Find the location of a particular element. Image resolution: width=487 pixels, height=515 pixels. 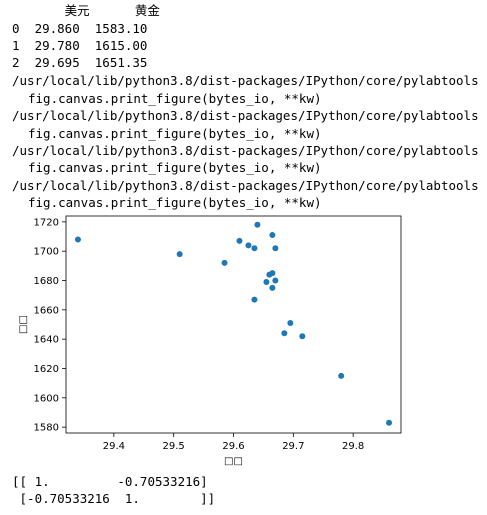

y-axis-label: □□ is located at coordinates (23, 324).